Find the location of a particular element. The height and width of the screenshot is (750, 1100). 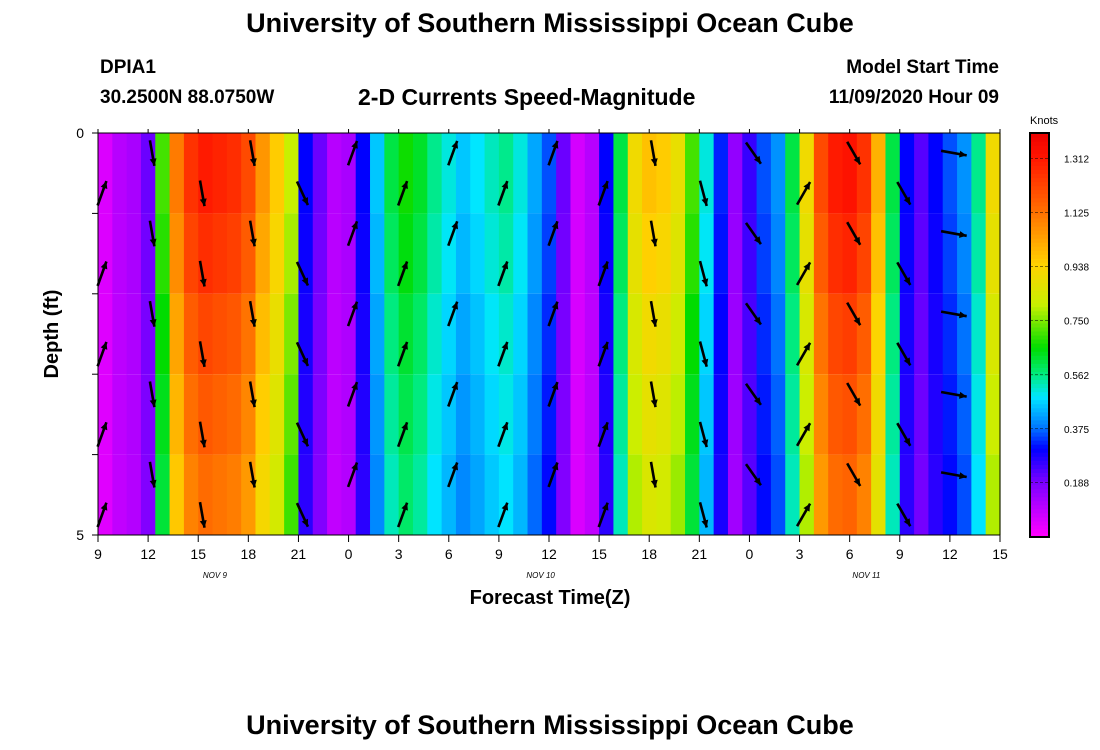

x-tick-label: 21 is located at coordinates (299, 554).